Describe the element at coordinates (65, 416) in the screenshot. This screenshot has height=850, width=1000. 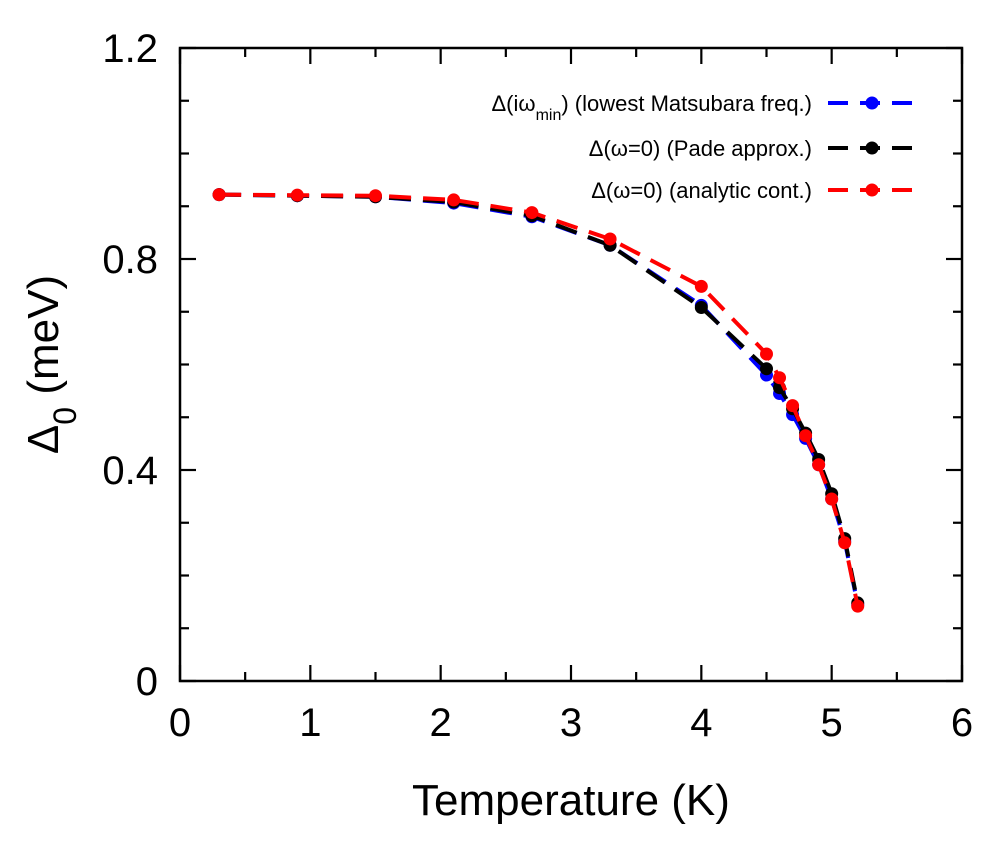
I see `y-axis-title-sub: 0` at that location.